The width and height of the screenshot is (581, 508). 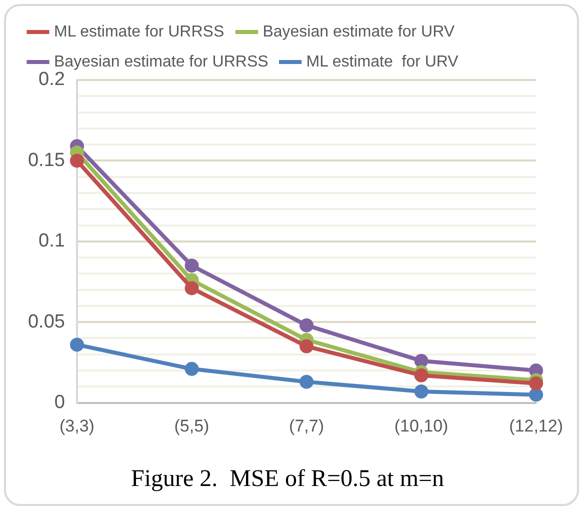 I want to click on legend-label: Bayesian estimate for URV, so click(x=358, y=31).